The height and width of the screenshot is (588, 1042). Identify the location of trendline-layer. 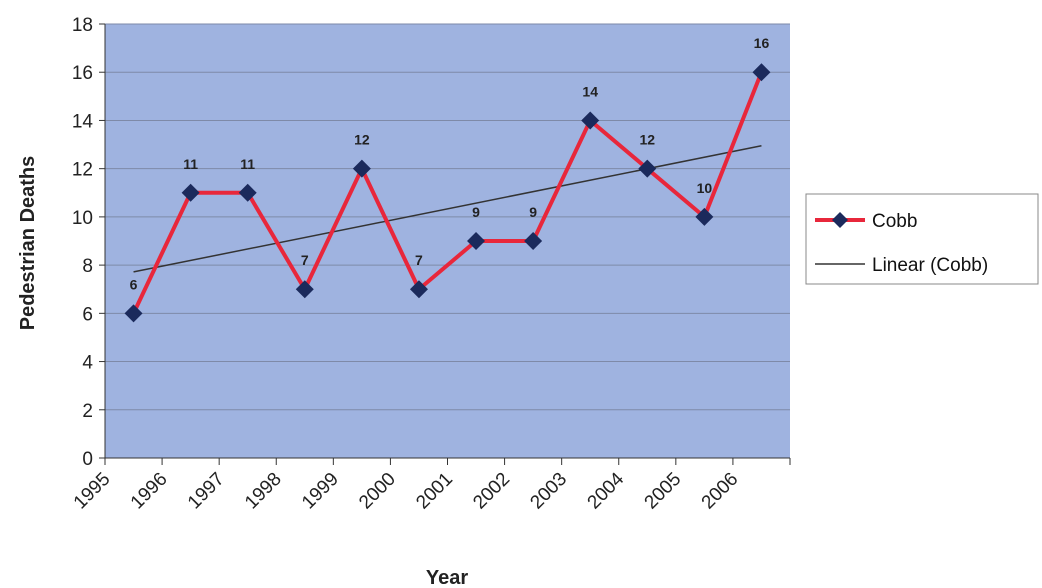
(447, 209).